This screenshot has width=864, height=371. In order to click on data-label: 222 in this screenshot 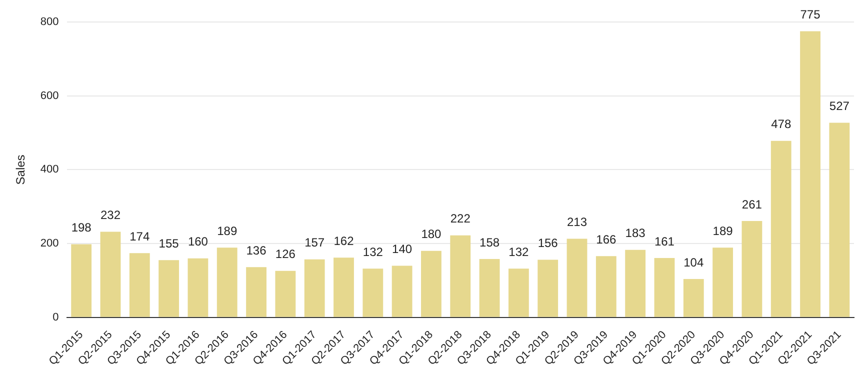, I will do `click(460, 219)`.